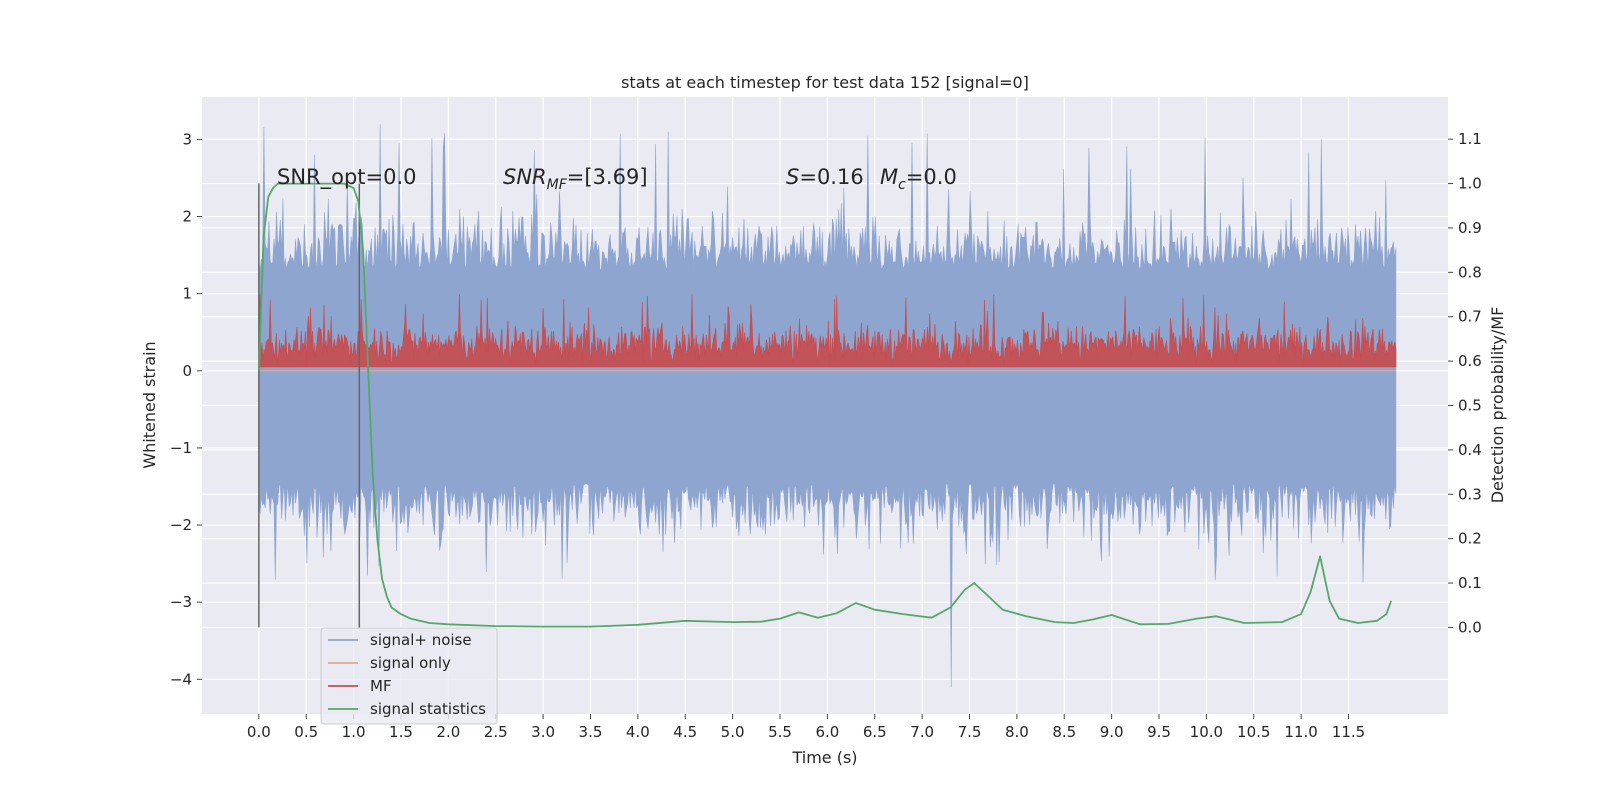  Describe the element at coordinates (902, 185) in the screenshot. I see `annotation-mc-subscript: c` at that location.